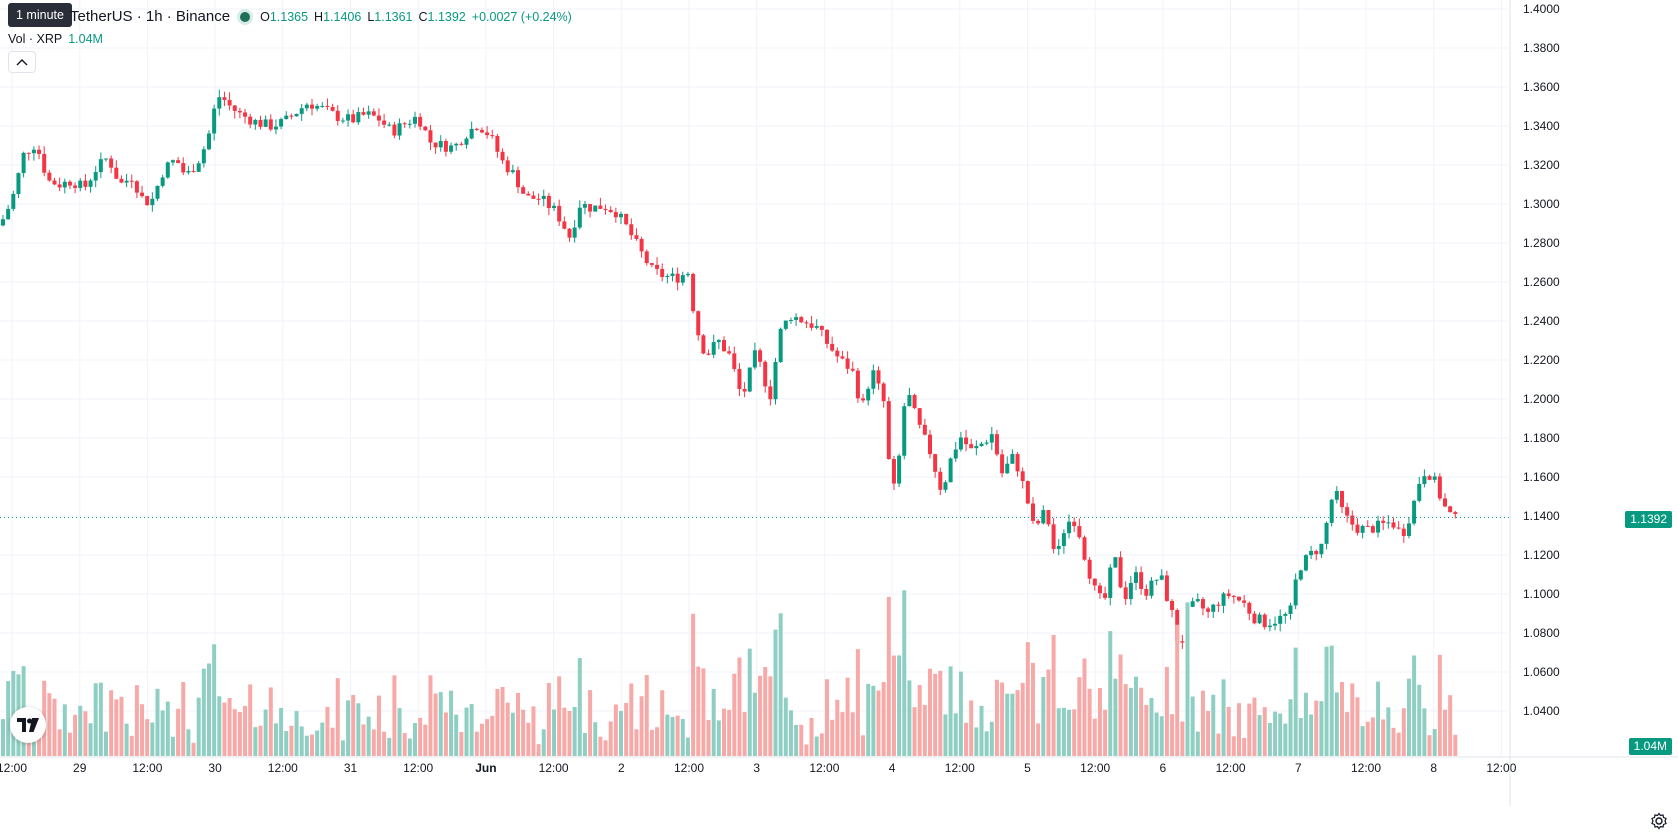 This screenshot has height=835, width=1678. What do you see at coordinates (1541, 9) in the screenshot?
I see `y-tick-label: 1.4000` at bounding box center [1541, 9].